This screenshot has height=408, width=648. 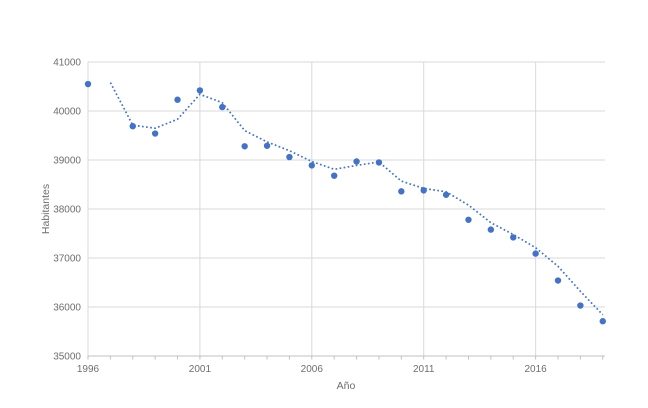 I want to click on x-tick-label: 2006, so click(x=312, y=369).